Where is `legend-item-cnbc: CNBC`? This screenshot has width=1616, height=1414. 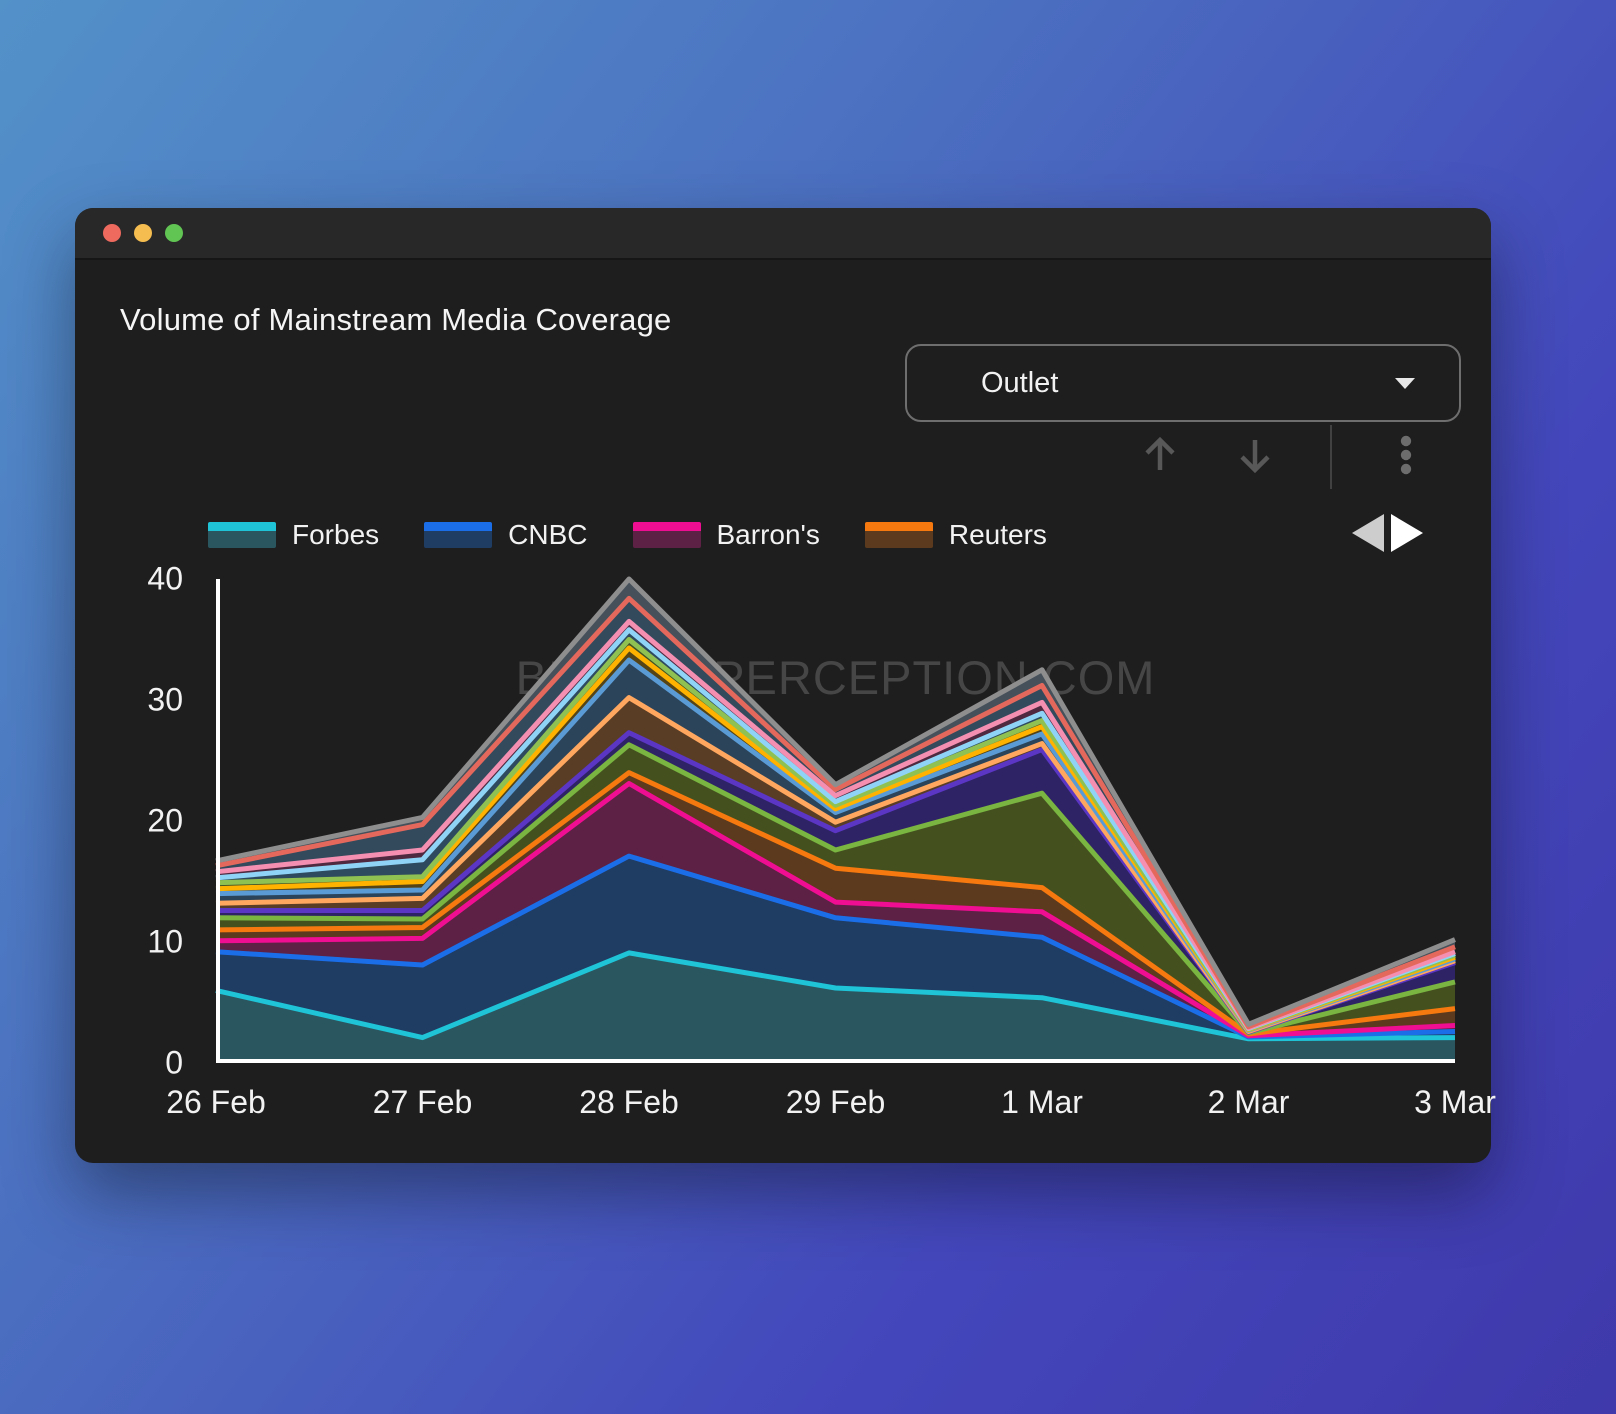 legend-item-cnbc: CNBC is located at coordinates (506, 535).